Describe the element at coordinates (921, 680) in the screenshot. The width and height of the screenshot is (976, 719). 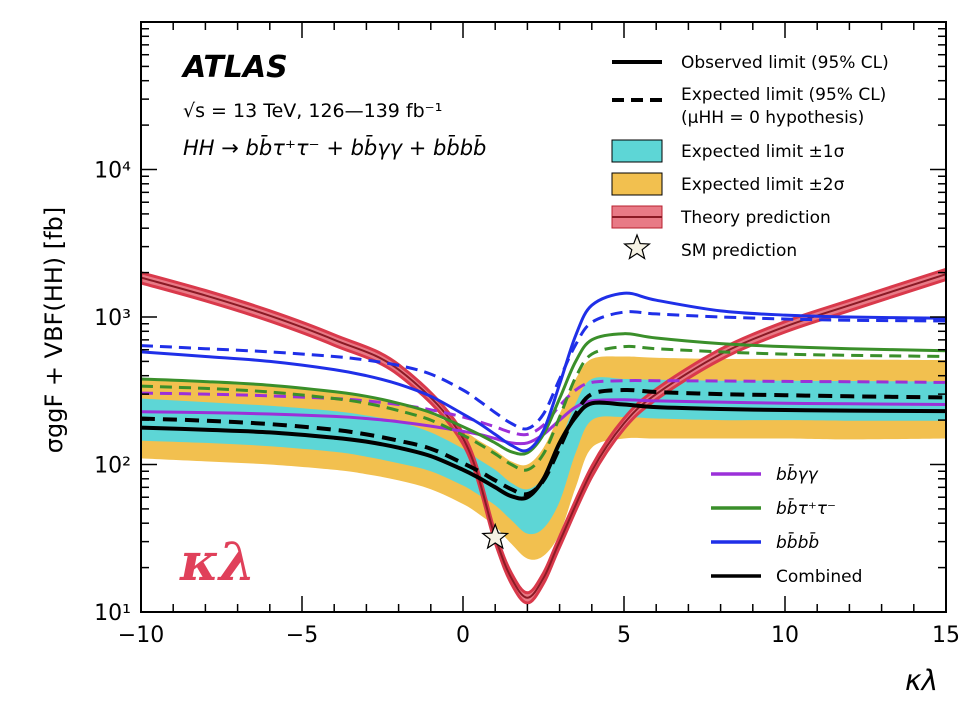
I see `x-axis-title: κλ` at that location.